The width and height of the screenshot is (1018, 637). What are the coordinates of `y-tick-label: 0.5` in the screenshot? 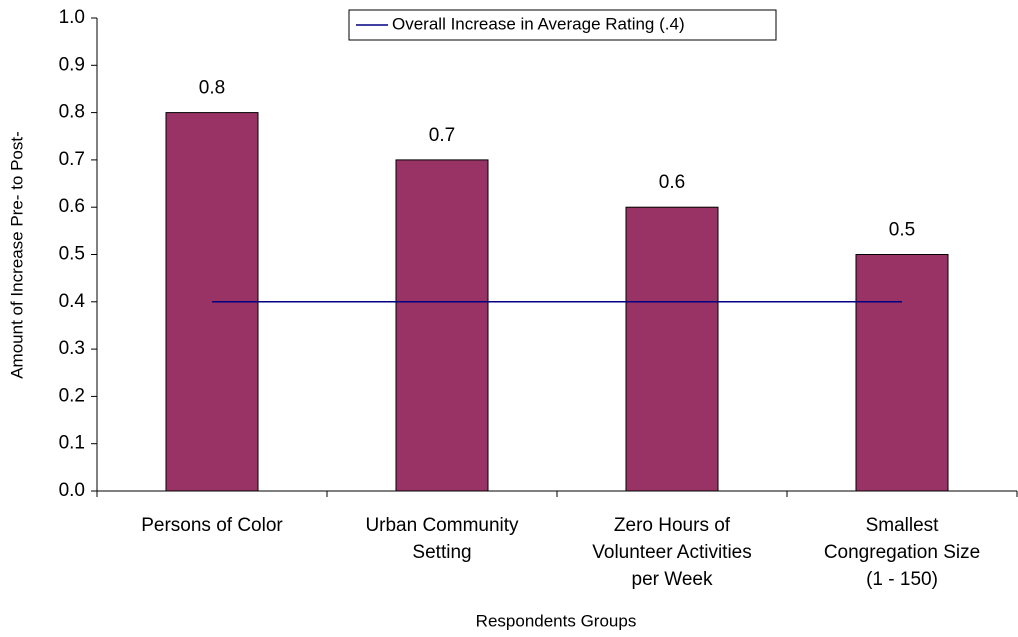 It's located at (72, 254).